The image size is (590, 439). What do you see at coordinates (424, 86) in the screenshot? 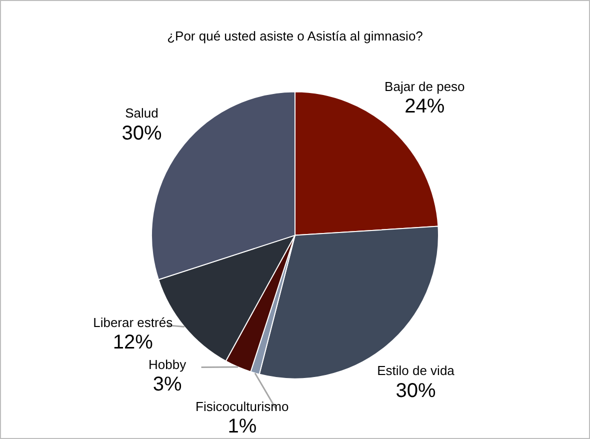
I see `slice-label: Bajar de peso` at bounding box center [424, 86].